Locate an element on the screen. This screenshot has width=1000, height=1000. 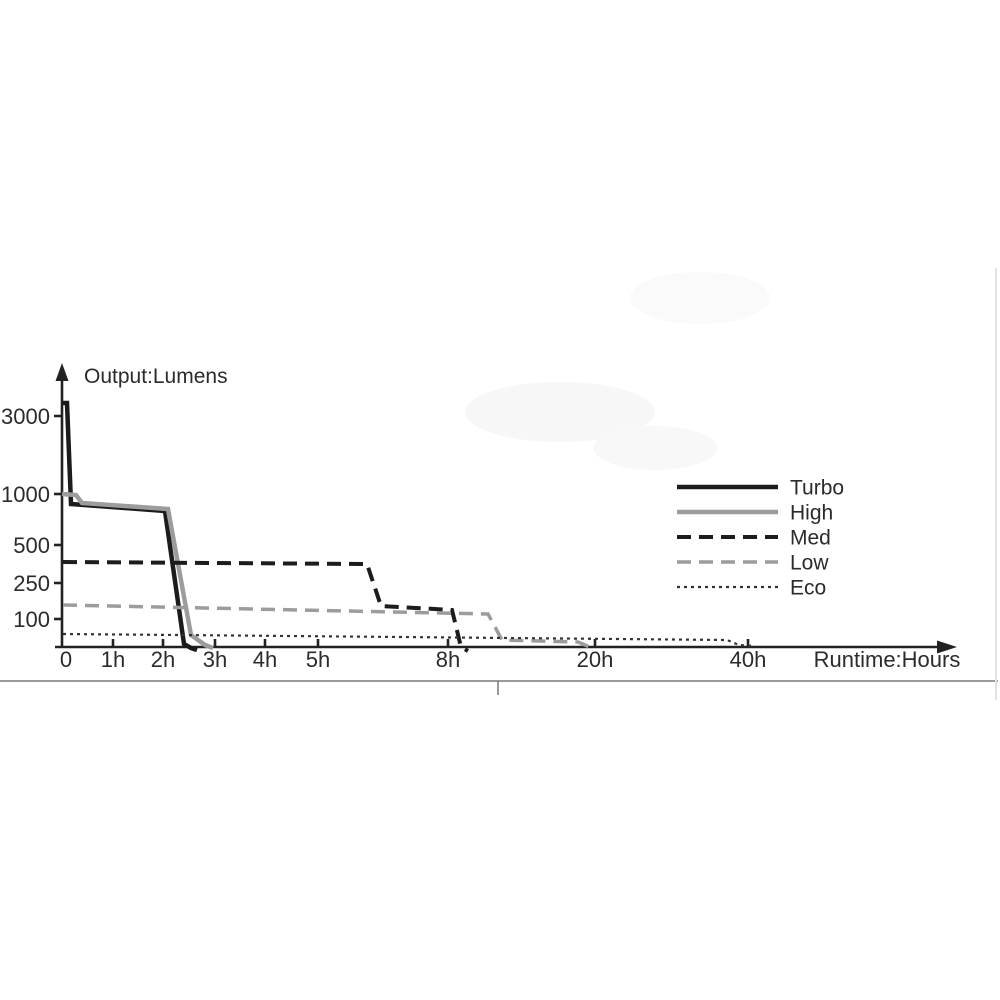
series-line-low is located at coordinates (327, 626).